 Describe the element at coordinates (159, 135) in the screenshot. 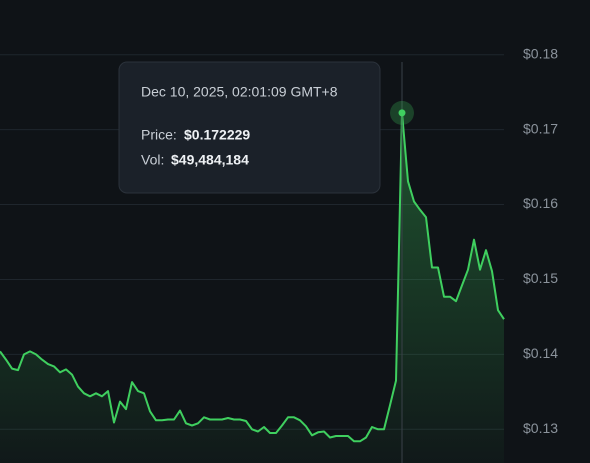

I see `tooltip-price-label: Price:` at that location.